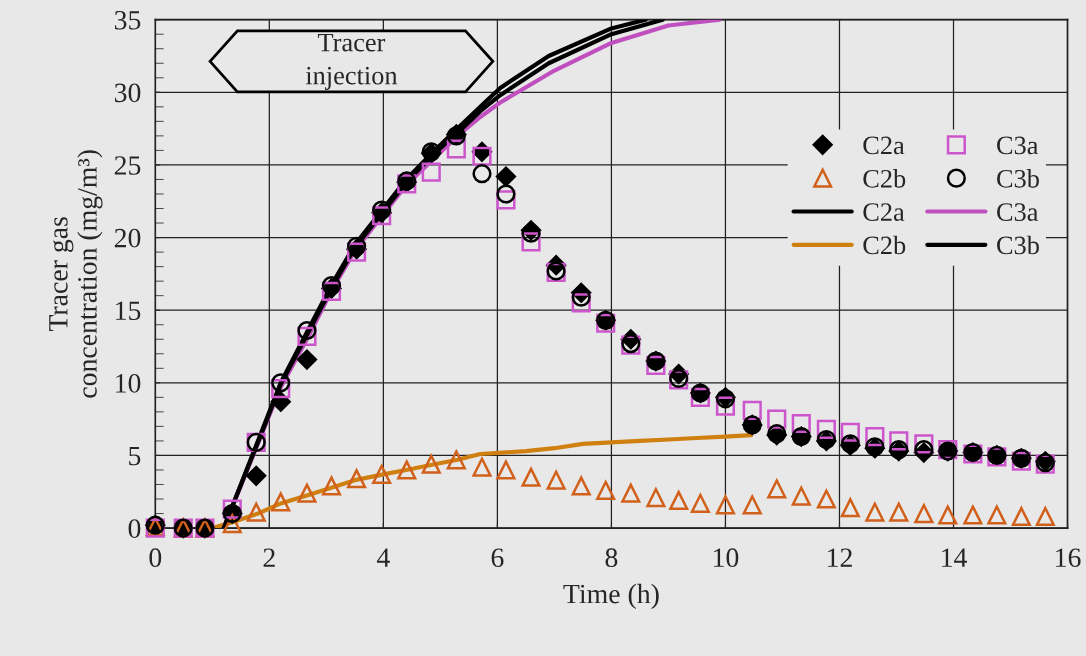 The width and height of the screenshot is (1086, 656). Describe the element at coordinates (127, 20) in the screenshot. I see `y-tick-label: 35` at that location.